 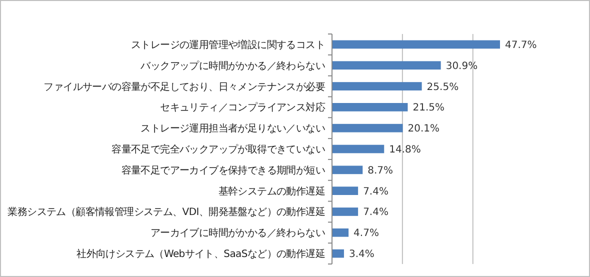 I want to click on y-tick-label: ストレージ運用担当者が足りない／いない, so click(x=233, y=128).